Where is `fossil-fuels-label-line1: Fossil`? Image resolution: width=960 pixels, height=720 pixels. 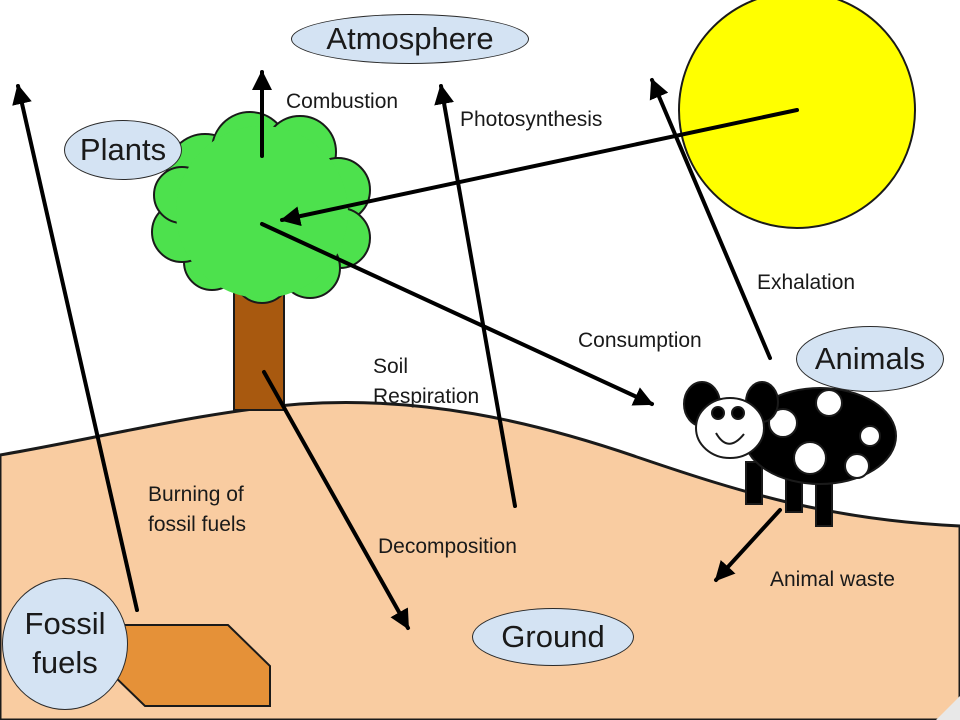 fossil-fuels-label-line1: Fossil is located at coordinates (65, 624).